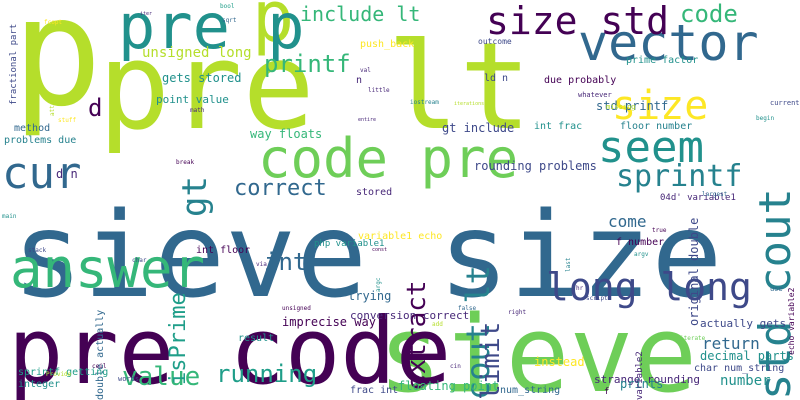 This screenshot has height=400, width=800. Describe the element at coordinates (535, 166) in the screenshot. I see `cloud-word: rounding problems` at that location.